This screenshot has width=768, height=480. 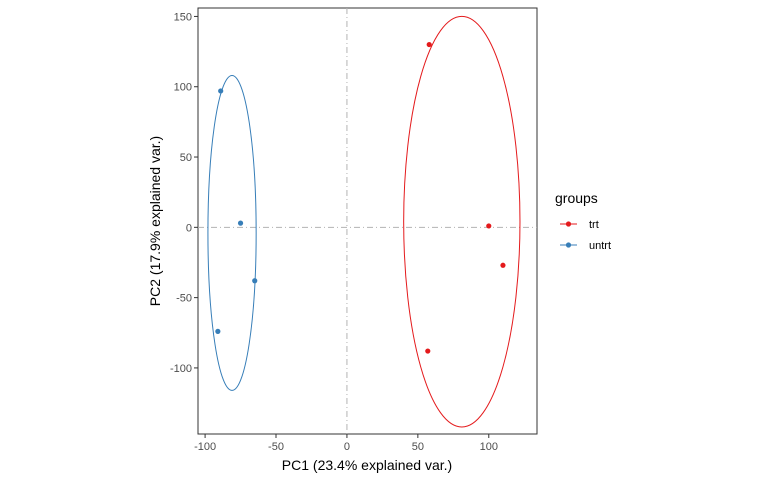 I want to click on x-tick-label: -50, so click(x=276, y=447).